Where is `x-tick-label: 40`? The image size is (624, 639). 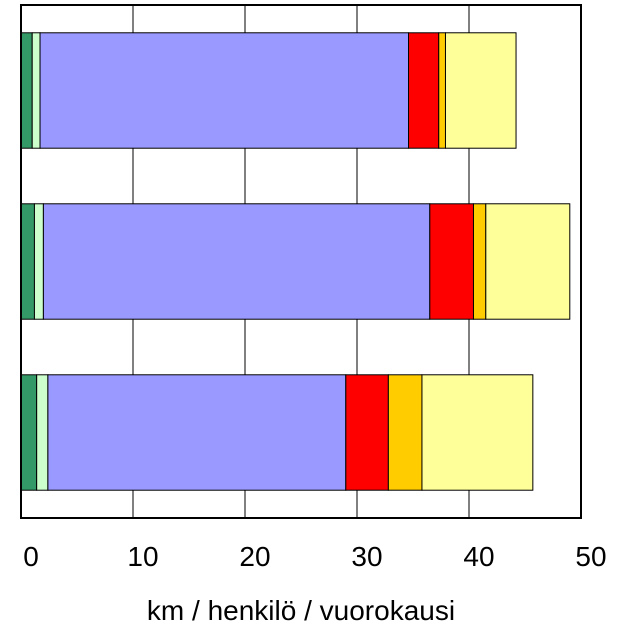 x-tick-label: 40 is located at coordinates (478, 556).